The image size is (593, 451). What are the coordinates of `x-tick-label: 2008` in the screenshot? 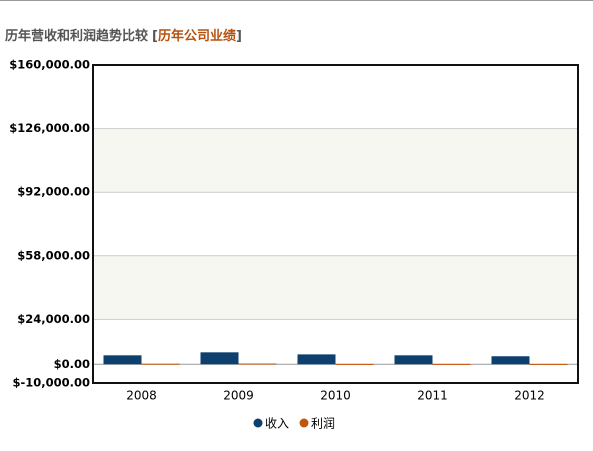 It's located at (141, 396).